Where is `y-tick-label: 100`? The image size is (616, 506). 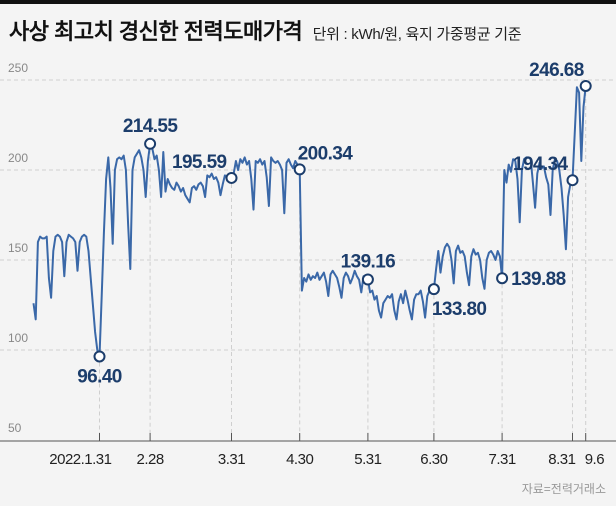
y-tick-label: 100 is located at coordinates (18, 338).